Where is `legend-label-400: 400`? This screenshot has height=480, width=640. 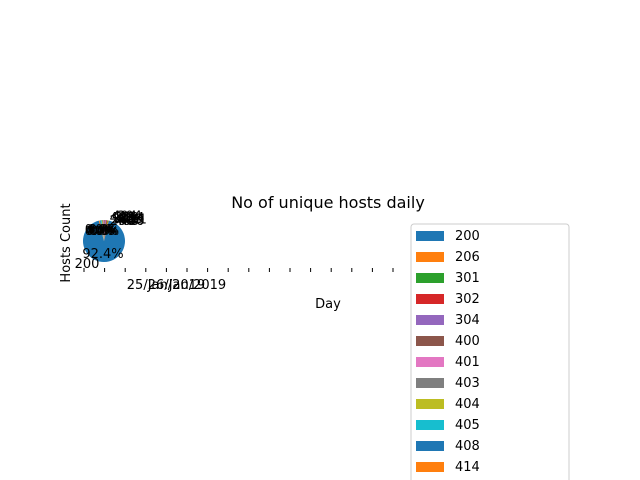
legend-label-400: 400 is located at coordinates (467, 341).